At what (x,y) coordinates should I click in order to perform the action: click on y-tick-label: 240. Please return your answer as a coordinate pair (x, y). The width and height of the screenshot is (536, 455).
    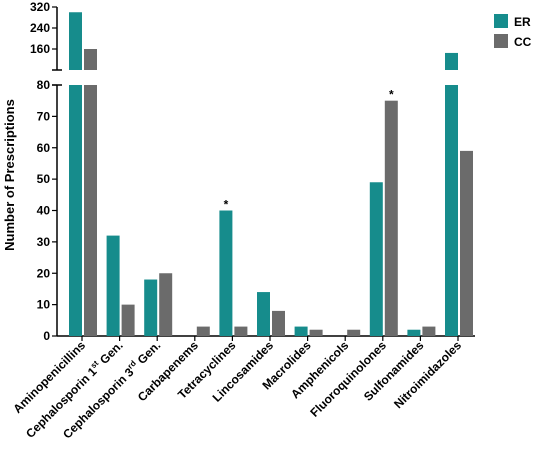
    Looking at the image, I should click on (40, 28).